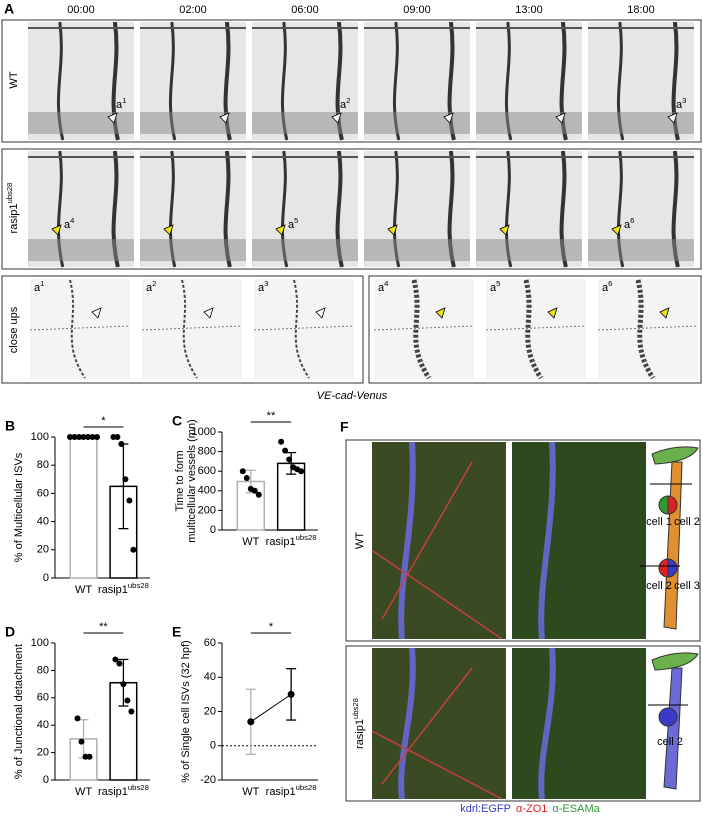 The width and height of the screenshot is (703, 817). What do you see at coordinates (124, 100) in the screenshot?
I see `arrow-label-sup: 1` at bounding box center [124, 100].